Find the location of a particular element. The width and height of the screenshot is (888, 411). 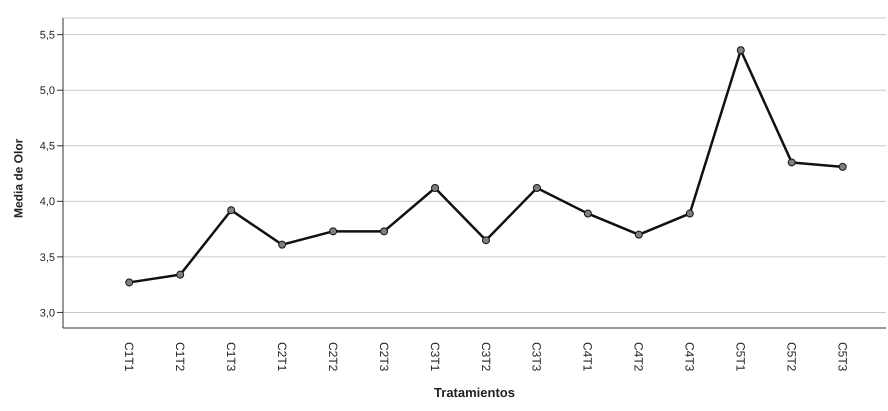

x-tick-label: C4T3 is located at coordinates (689, 357).